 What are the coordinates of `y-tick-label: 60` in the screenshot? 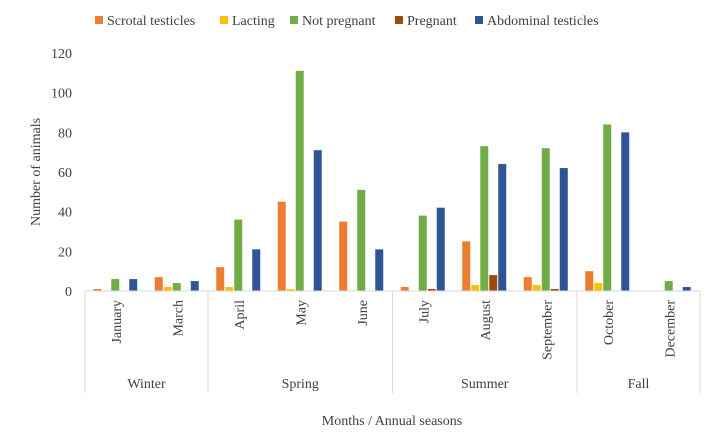 It's located at (65, 173).